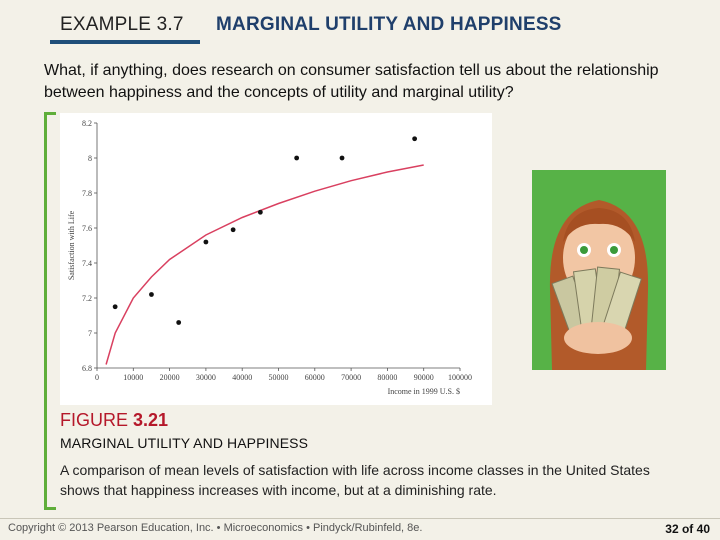 This screenshot has width=720, height=540. What do you see at coordinates (170, 377) in the screenshot?
I see `x-tick-label: 20000` at bounding box center [170, 377].